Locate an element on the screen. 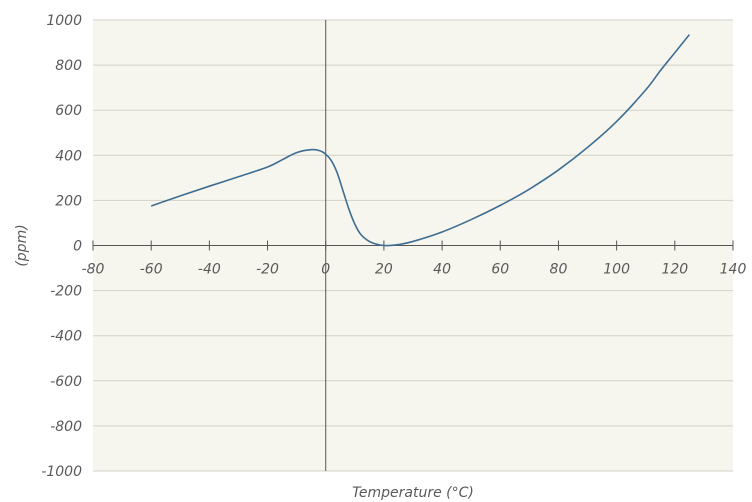 The image size is (752, 502). x-tick-label: -40 is located at coordinates (209, 270).